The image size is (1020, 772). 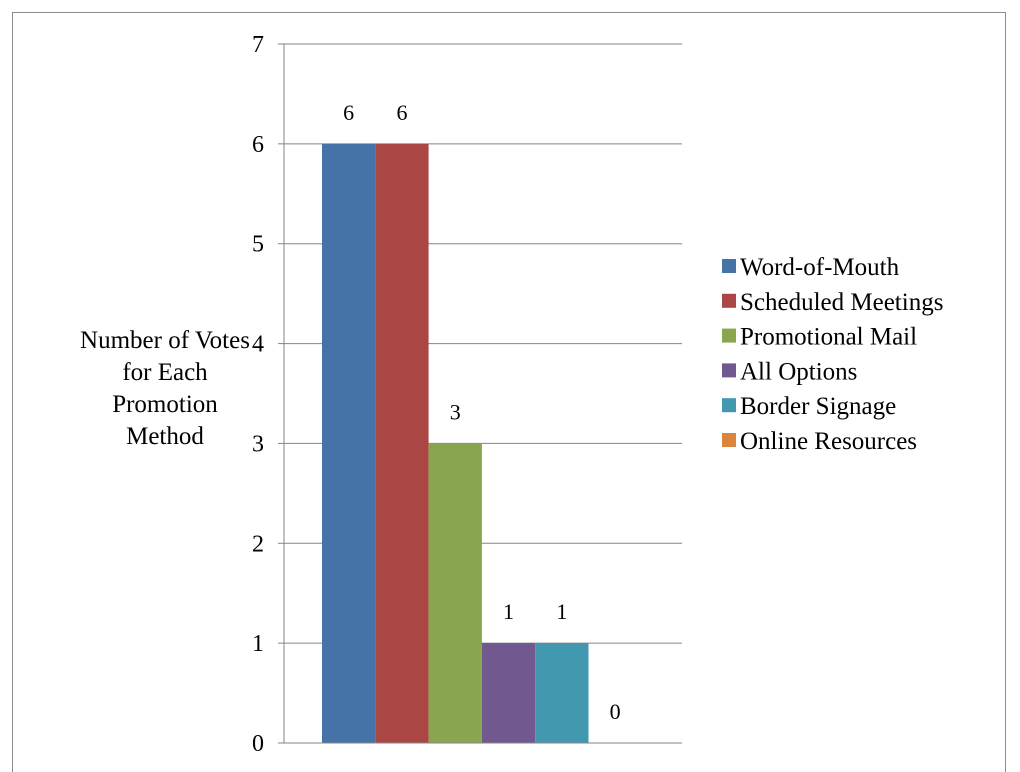 What do you see at coordinates (258, 145) in the screenshot?
I see `y-tick-label: 6` at bounding box center [258, 145].